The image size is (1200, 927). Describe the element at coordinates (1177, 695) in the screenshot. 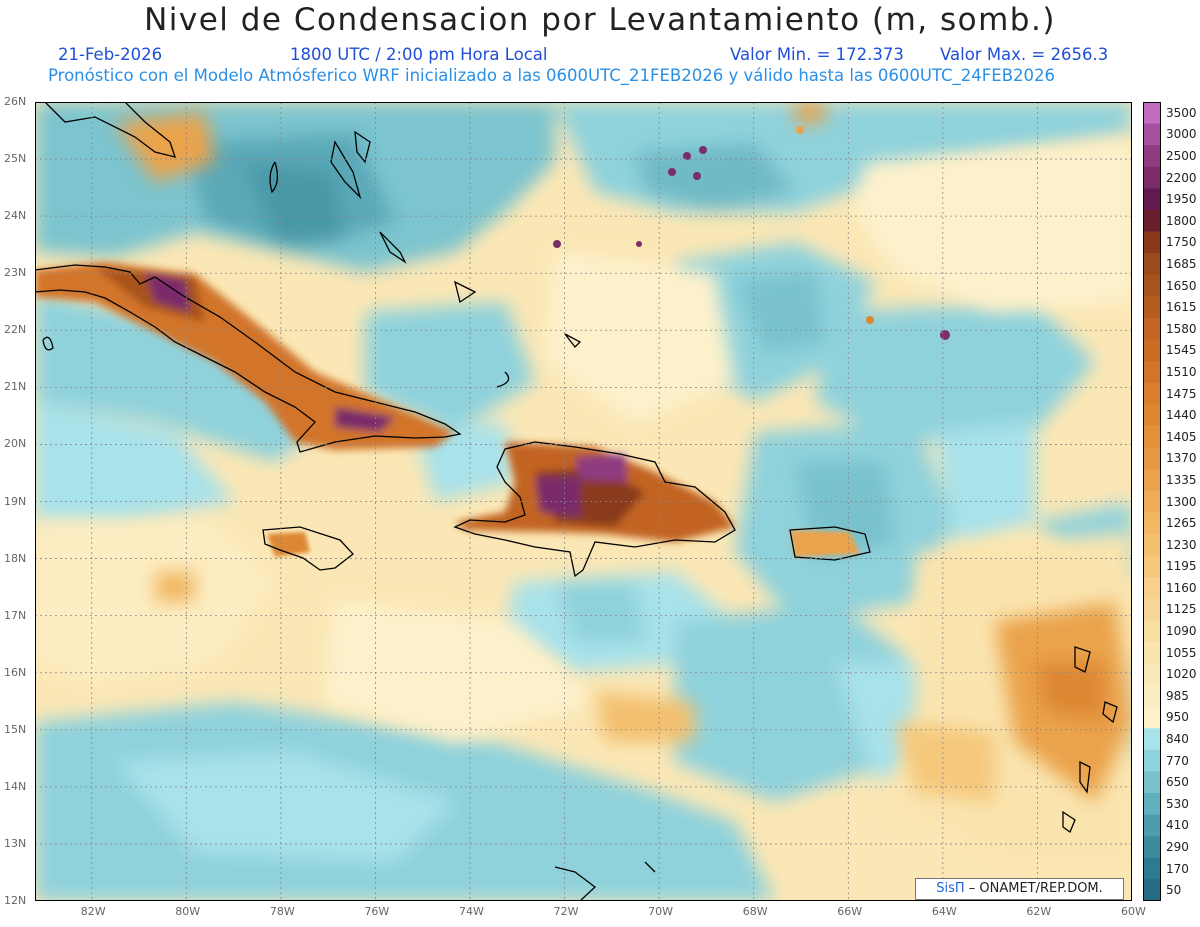

I see `colorbar-label: 985` at that location.